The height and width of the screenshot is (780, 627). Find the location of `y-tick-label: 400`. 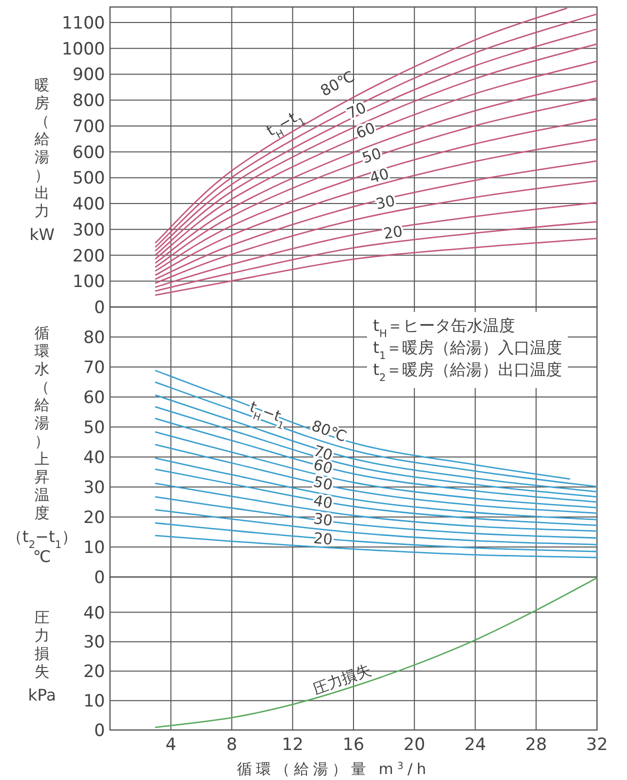

y-tick-label: 400 is located at coordinates (88, 204).